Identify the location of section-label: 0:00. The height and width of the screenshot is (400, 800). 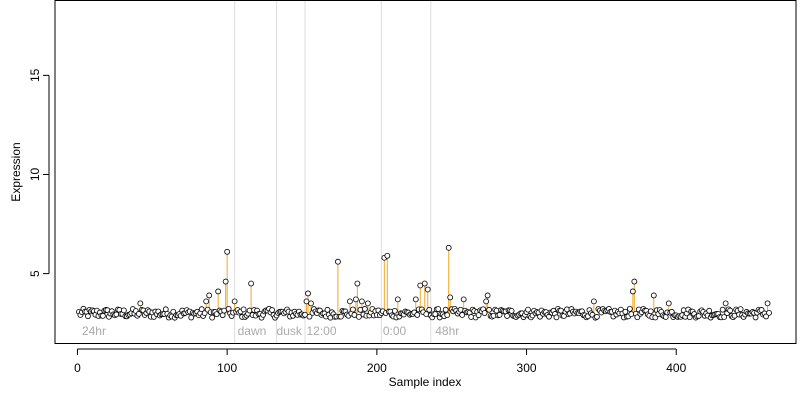
(395, 331).